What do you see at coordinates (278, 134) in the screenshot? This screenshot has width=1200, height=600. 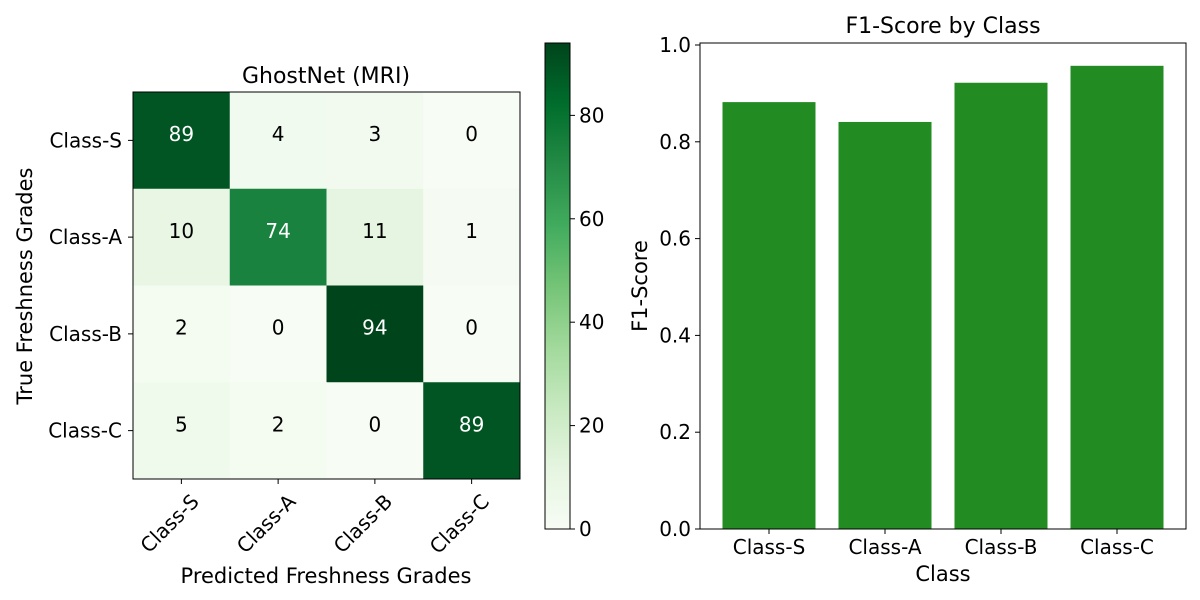 I see `heatmap-cell-value: 4` at bounding box center [278, 134].